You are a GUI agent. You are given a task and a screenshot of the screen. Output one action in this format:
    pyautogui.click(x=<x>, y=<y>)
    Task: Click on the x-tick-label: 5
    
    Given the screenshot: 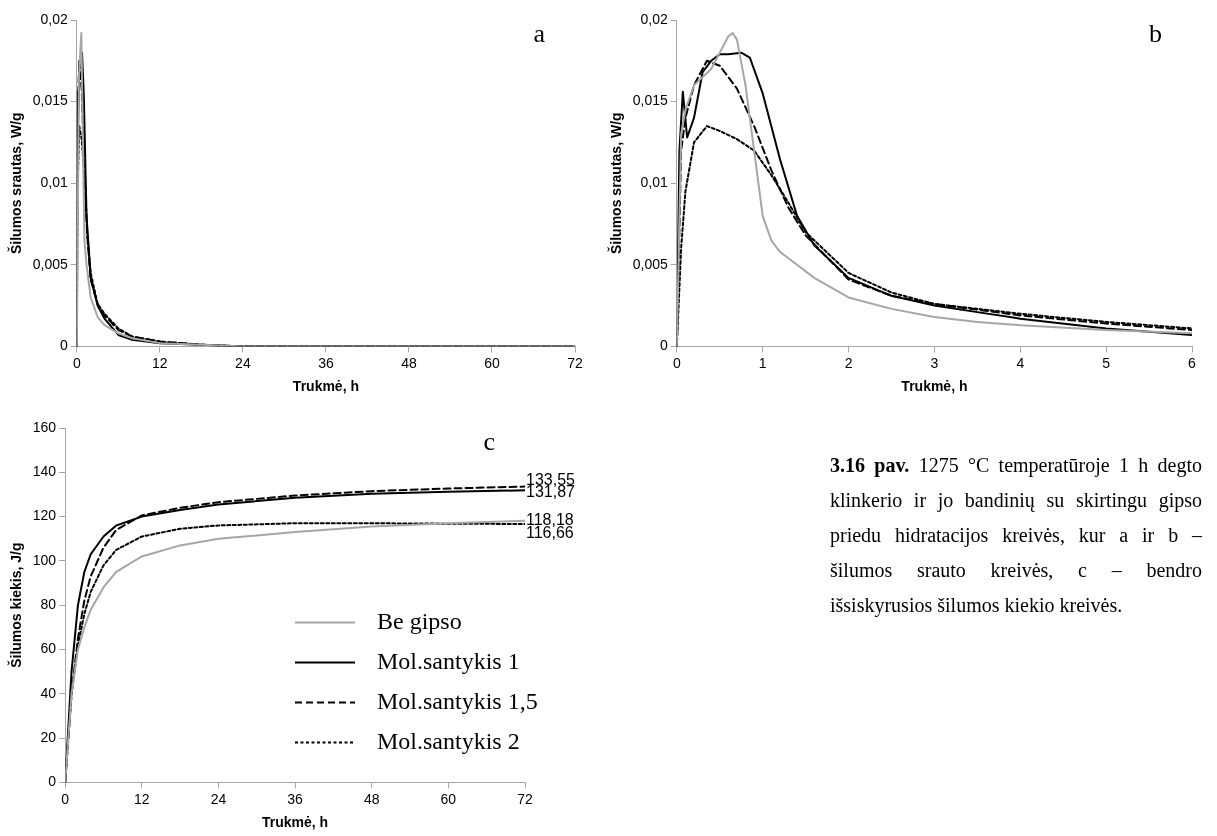 What is the action you would take?
    pyautogui.click(x=1106, y=362)
    